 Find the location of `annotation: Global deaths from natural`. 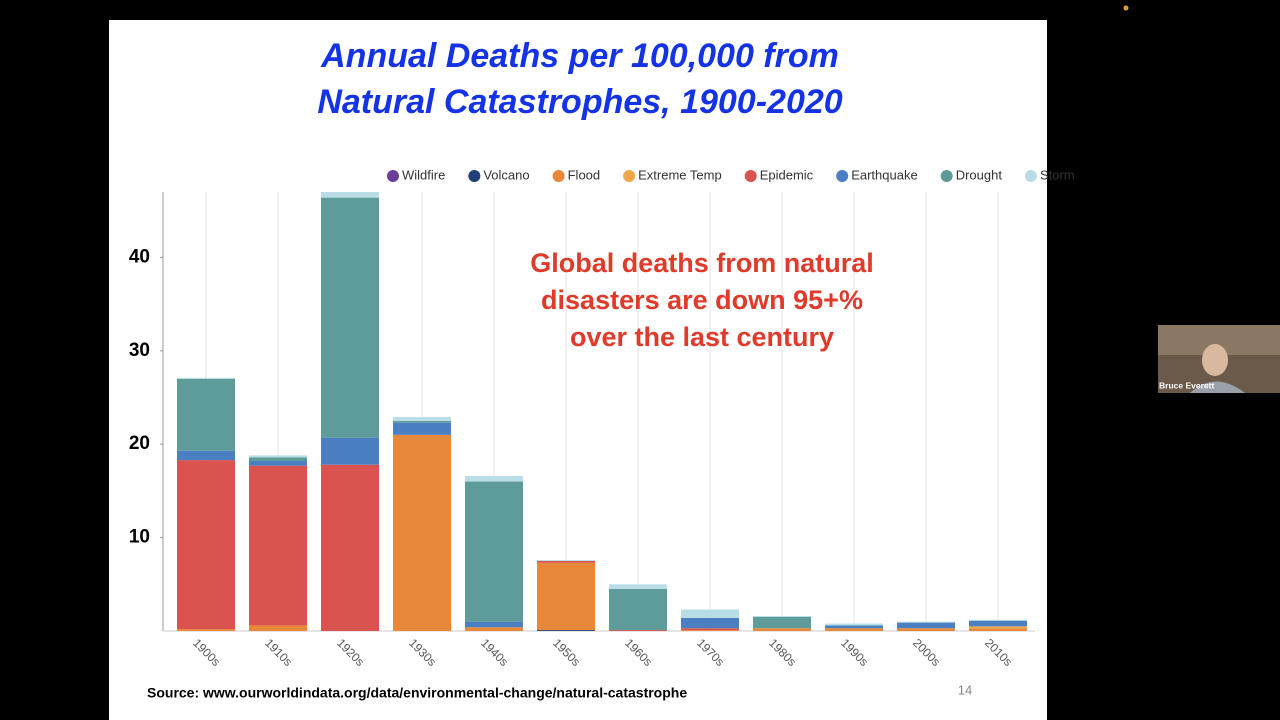

annotation: Global deaths from natural is located at coordinates (702, 263).